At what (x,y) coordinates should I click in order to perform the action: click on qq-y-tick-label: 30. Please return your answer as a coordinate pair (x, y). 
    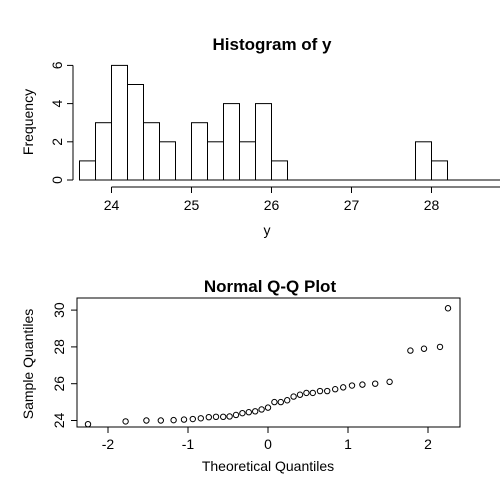
    Looking at the image, I should click on (59, 310).